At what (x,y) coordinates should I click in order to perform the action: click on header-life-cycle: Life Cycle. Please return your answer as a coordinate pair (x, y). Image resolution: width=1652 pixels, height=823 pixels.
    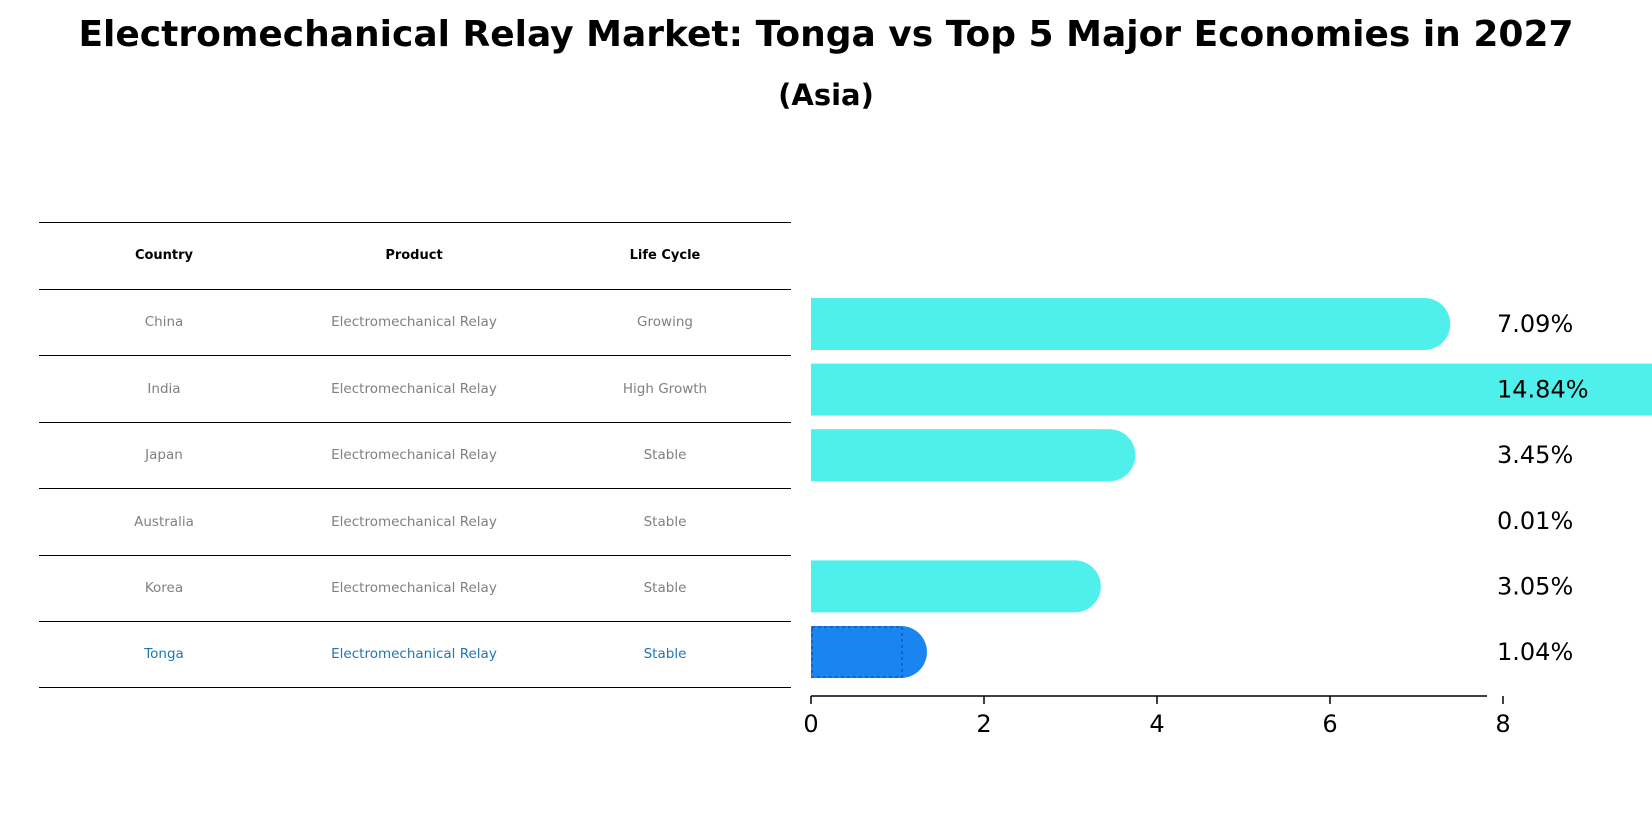
    Looking at the image, I should click on (665, 256).